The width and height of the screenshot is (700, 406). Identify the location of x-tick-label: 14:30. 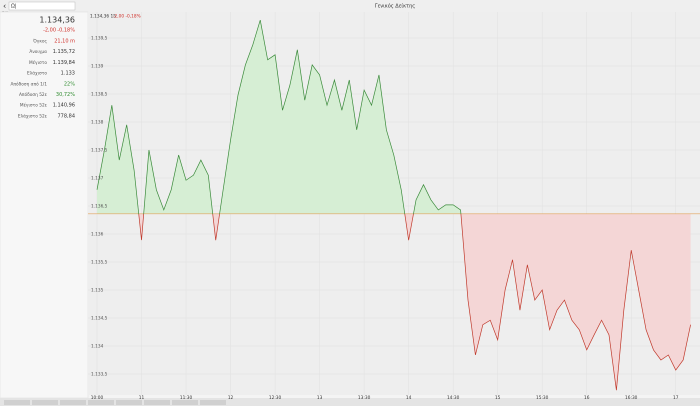
(453, 398).